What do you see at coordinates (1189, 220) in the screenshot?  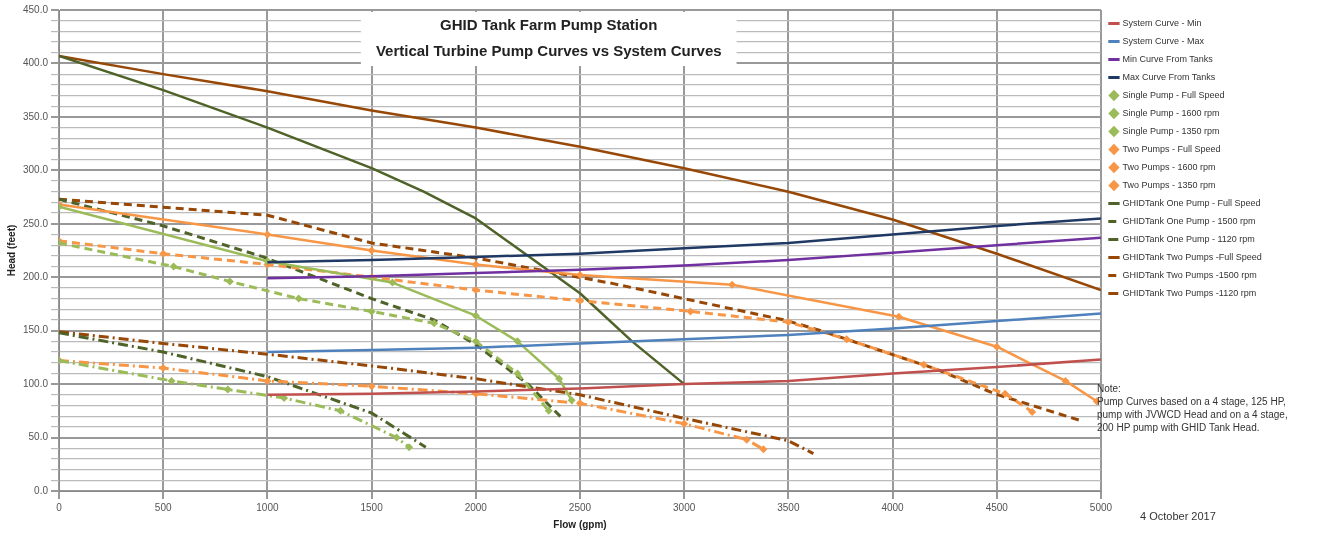 I see `legend-label: GHIDTank One Pump - 1500 rpm` at bounding box center [1189, 220].